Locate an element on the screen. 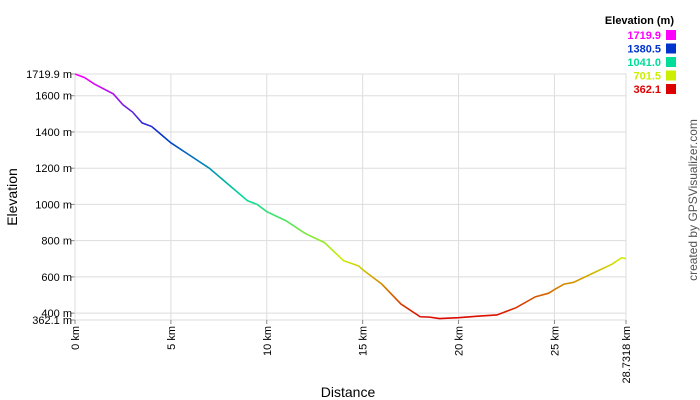 Image resolution: width=700 pixels, height=400 pixels. y-tick-label: 800 m is located at coordinates (56, 242).